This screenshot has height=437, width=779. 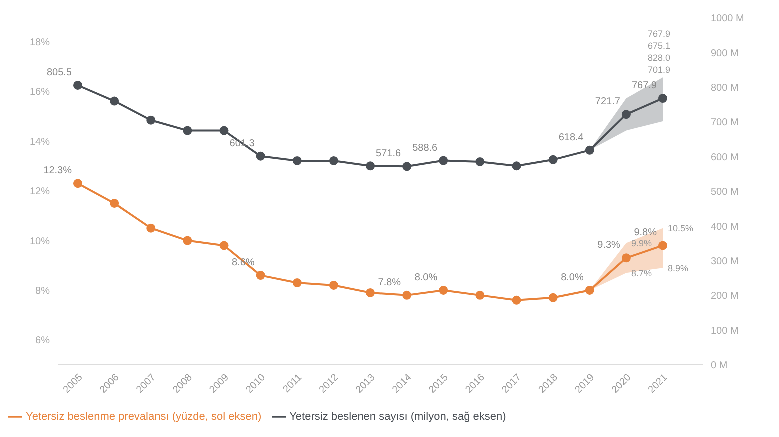 What do you see at coordinates (725, 54) in the screenshot?
I see `y2-tick-label: 900 M` at bounding box center [725, 54].